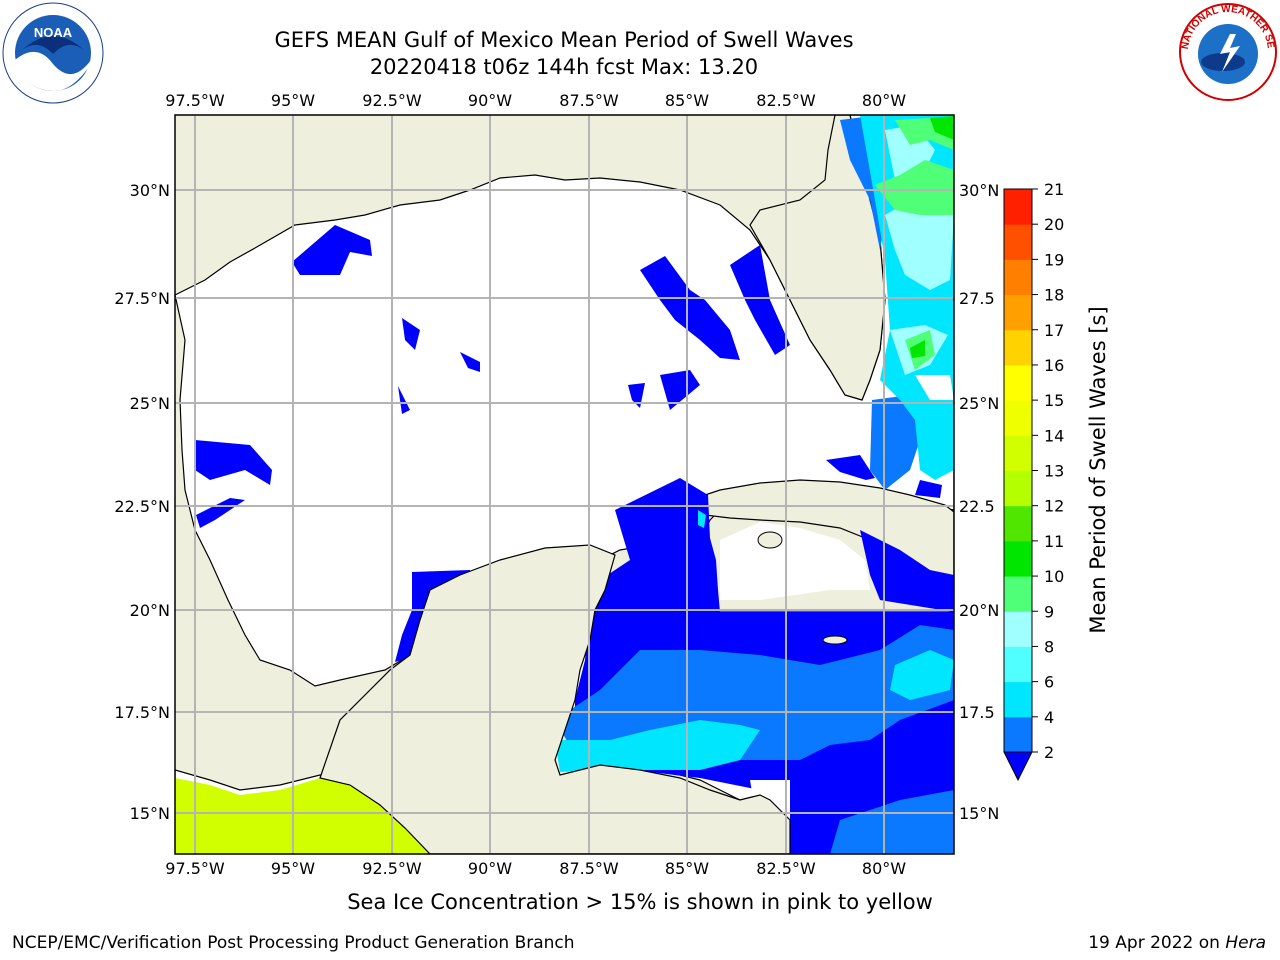 The image size is (1280, 960). What do you see at coordinates (835, 640) in the screenshot?
I see `jamaica-land` at bounding box center [835, 640].